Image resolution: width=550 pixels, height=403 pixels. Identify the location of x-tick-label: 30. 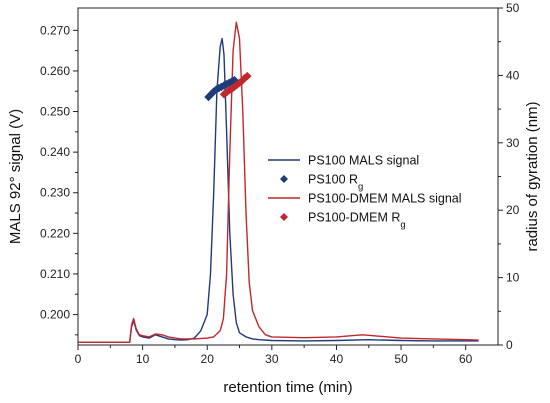
(272, 359).